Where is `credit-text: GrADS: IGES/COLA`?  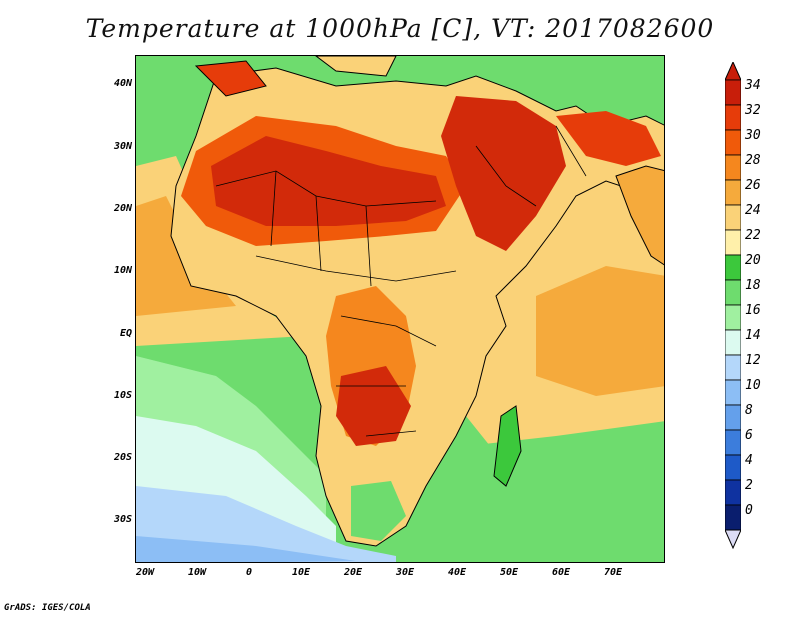 credit-text: GrADS: IGES/COLA is located at coordinates (47, 608).